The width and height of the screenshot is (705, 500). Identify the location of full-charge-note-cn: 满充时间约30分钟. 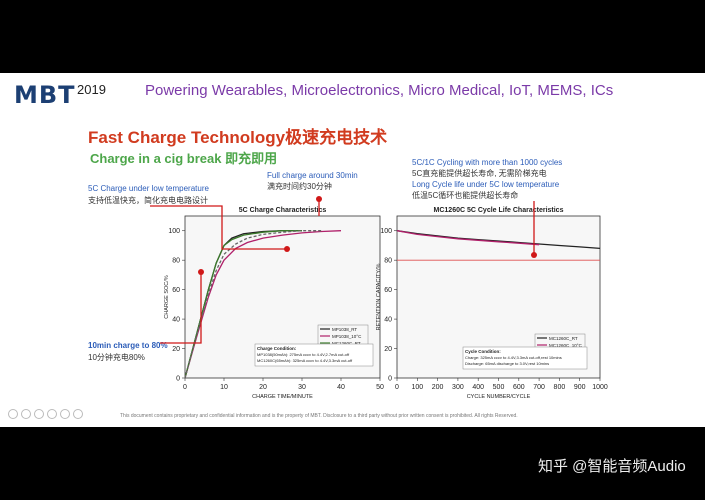
(299, 186).